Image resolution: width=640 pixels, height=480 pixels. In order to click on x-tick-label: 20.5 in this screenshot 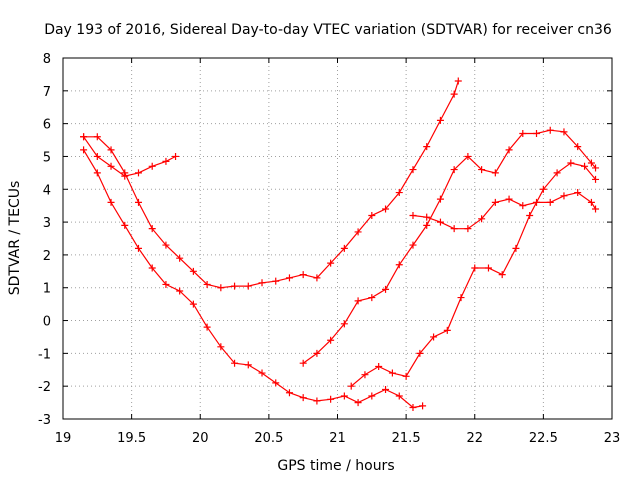, I will do `click(268, 438)`.